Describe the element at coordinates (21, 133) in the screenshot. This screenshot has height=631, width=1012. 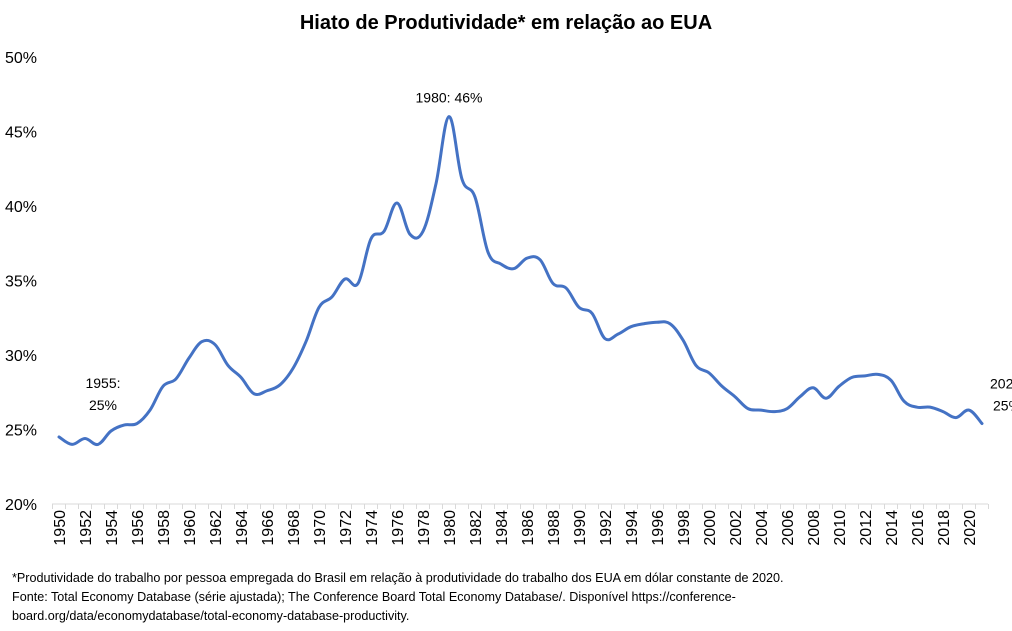
I see `y-tick-label: 45%` at that location.